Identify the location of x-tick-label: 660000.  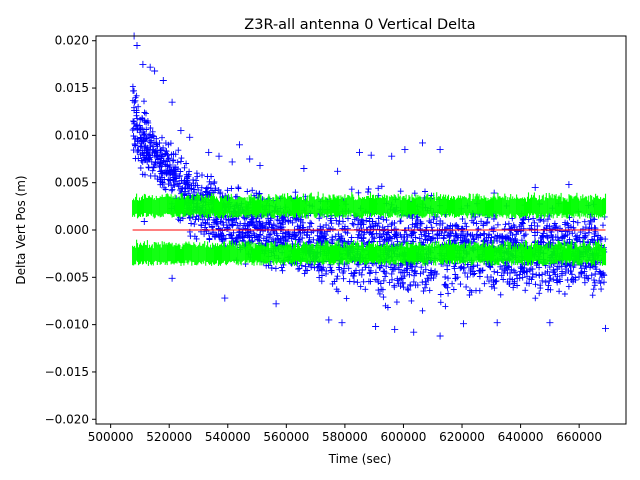
(579, 437).